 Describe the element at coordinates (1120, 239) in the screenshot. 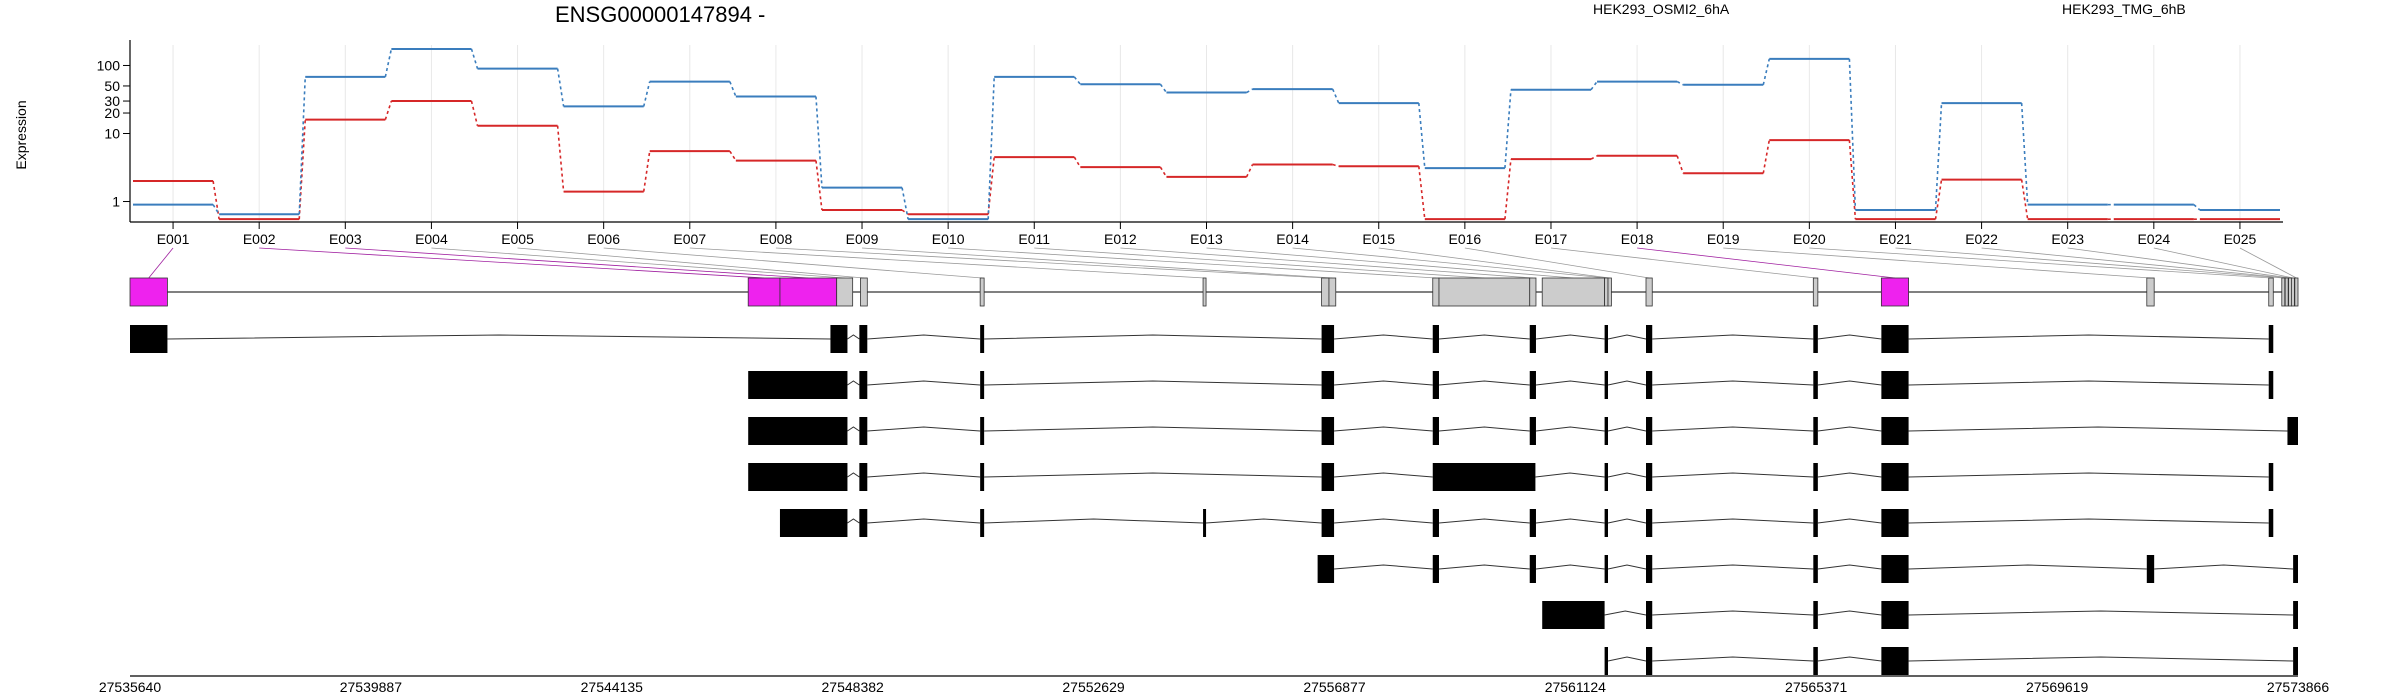

I see `x-tick-label: E012` at that location.